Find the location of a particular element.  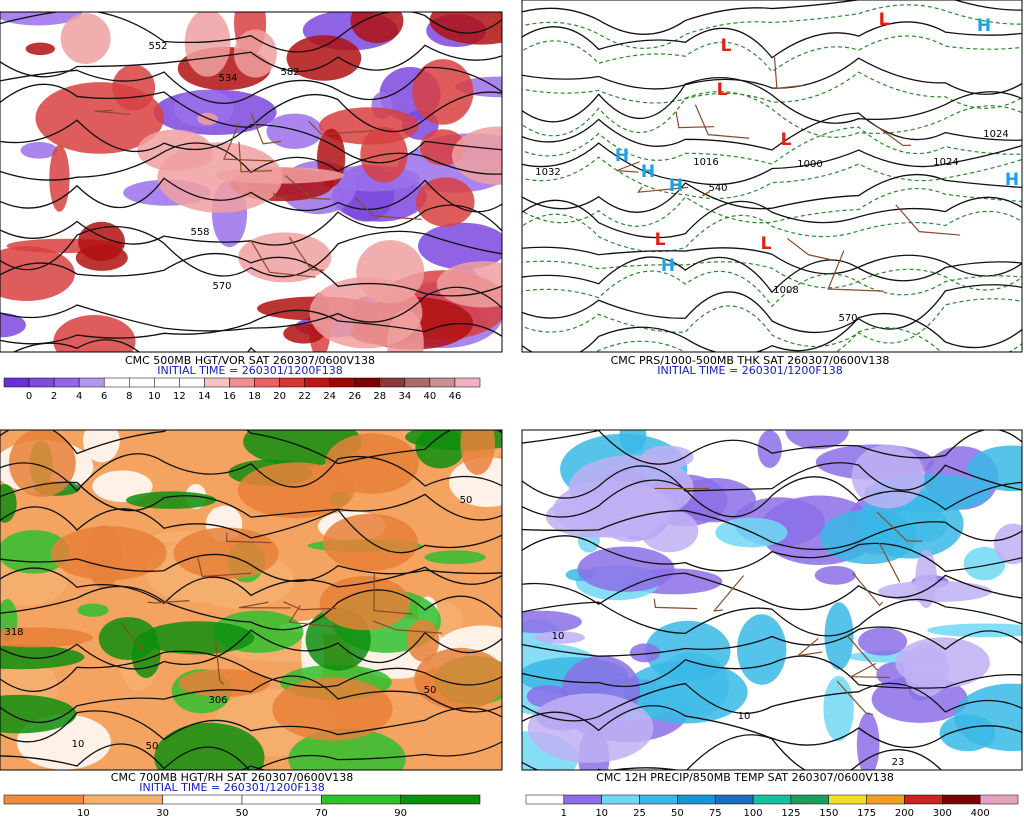

contour-label: 50 is located at coordinates (152, 746).